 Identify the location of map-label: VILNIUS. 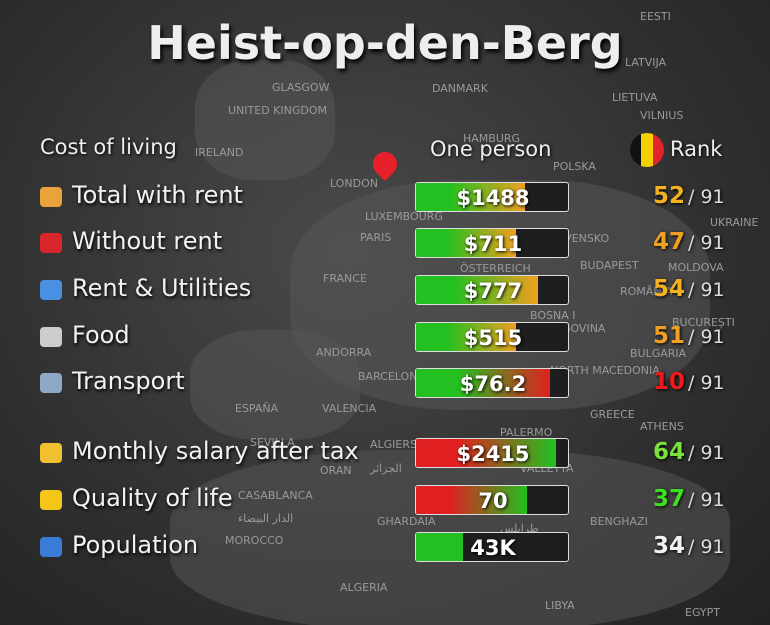
(662, 115).